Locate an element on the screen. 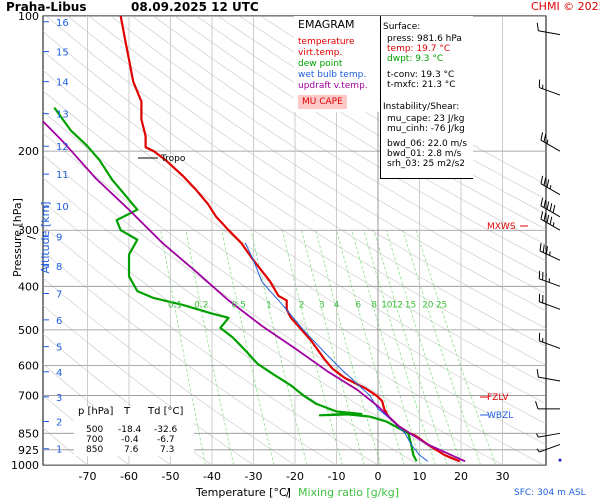  legend-title: EMAGRAM is located at coordinates (326, 24).